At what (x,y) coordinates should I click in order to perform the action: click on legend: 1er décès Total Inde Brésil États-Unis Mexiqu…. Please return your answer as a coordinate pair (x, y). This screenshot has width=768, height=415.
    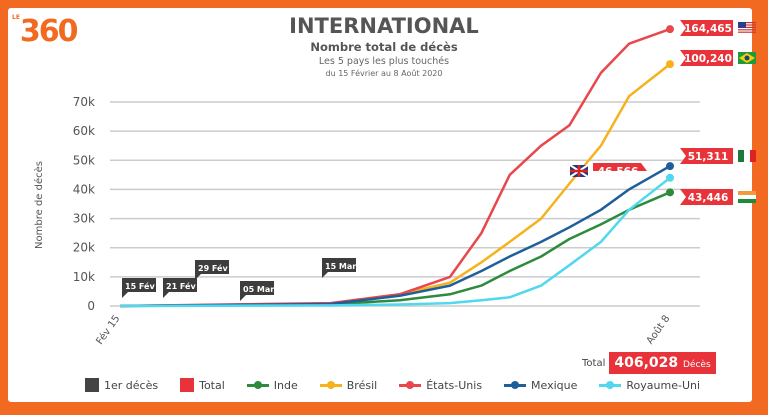
    Looking at the image, I should click on (392, 385).